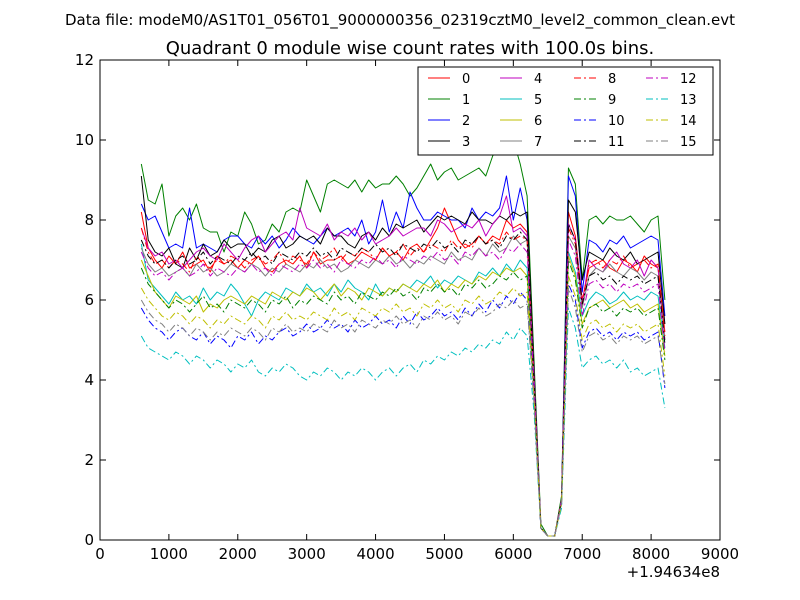 The width and height of the screenshot is (800, 600). Describe the element at coordinates (612, 79) in the screenshot. I see `legend-label-8: 8` at that location.